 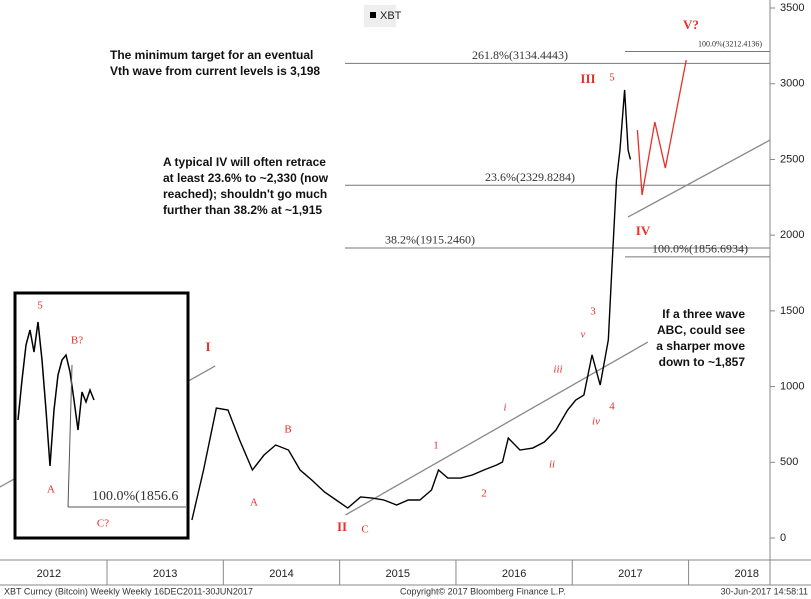 I want to click on fib-level-label: 100.0%(3212.4136), so click(x=730, y=43).